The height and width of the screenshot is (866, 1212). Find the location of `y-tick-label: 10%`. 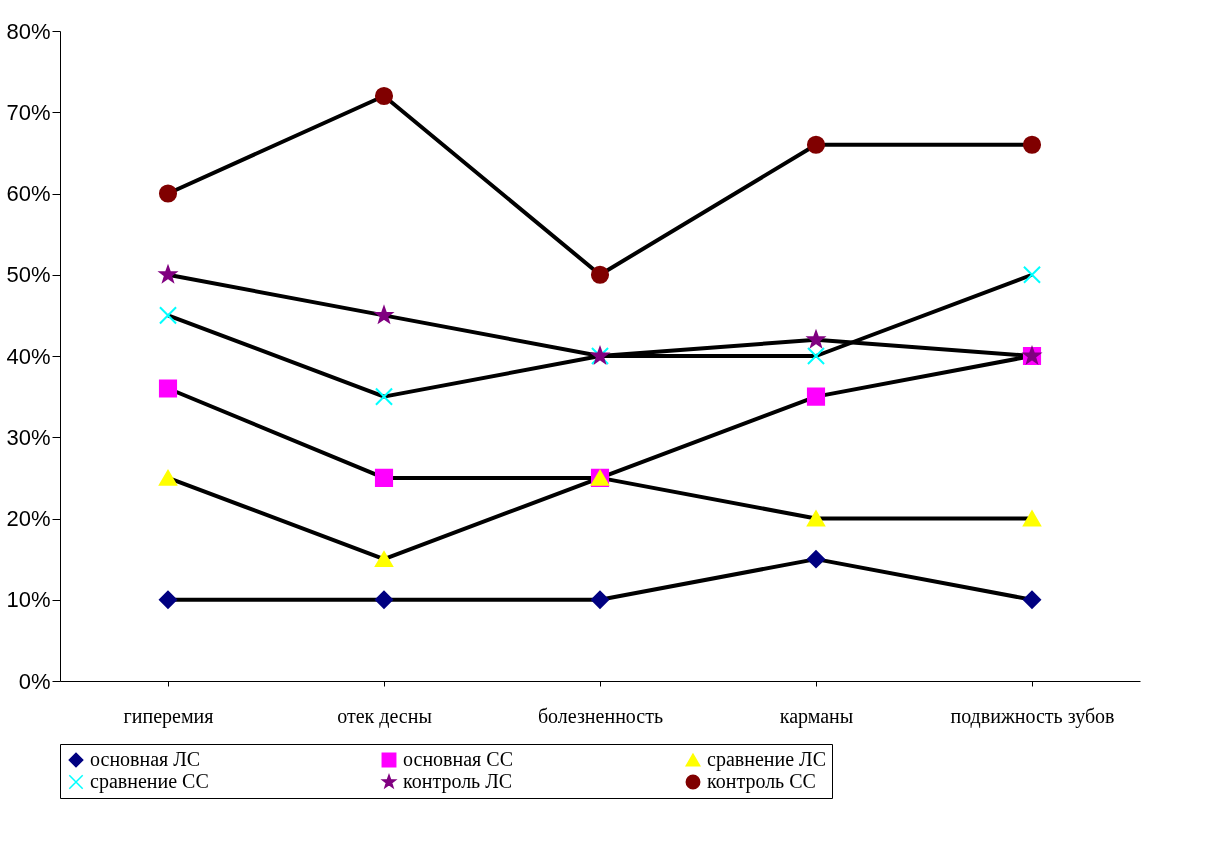

y-tick-label: 10% is located at coordinates (28, 600).